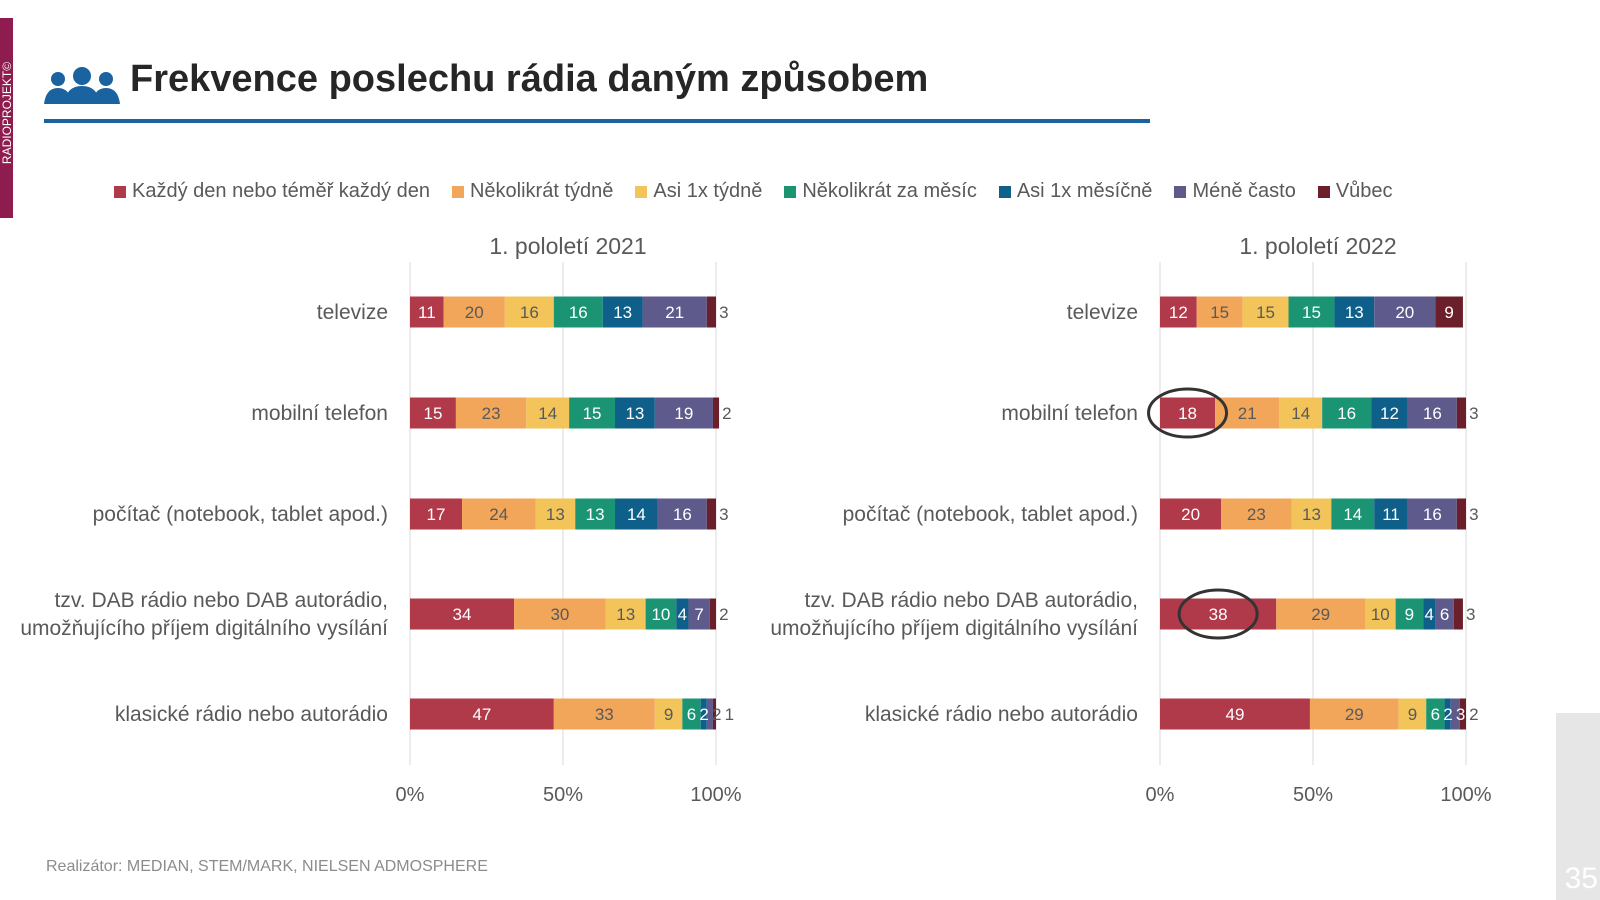 The width and height of the screenshot is (1600, 900). I want to click on data-label: 47, so click(481, 714).